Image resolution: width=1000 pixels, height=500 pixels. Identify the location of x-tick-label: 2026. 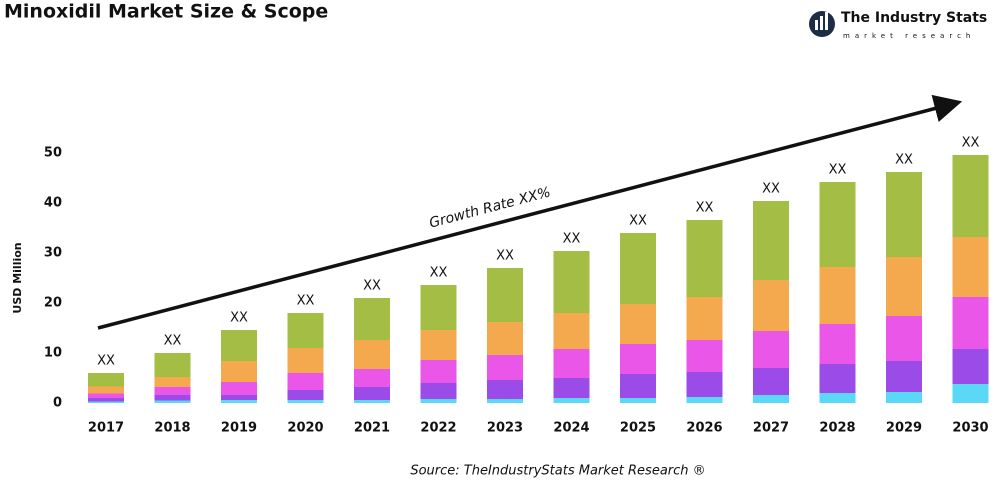
(704, 428).